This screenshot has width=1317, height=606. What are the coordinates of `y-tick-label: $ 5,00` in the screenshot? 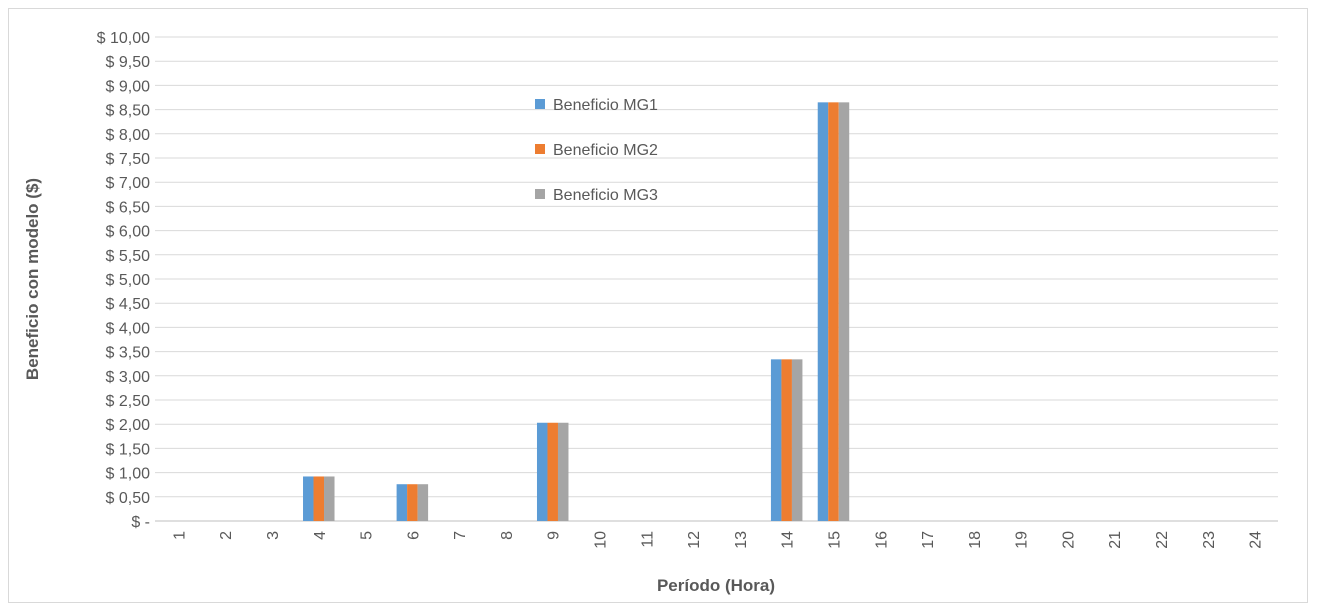 It's located at (128, 280).